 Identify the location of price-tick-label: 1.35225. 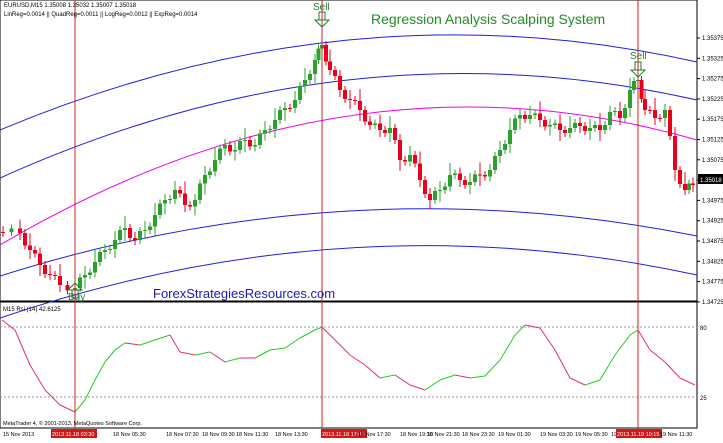
(712, 100).